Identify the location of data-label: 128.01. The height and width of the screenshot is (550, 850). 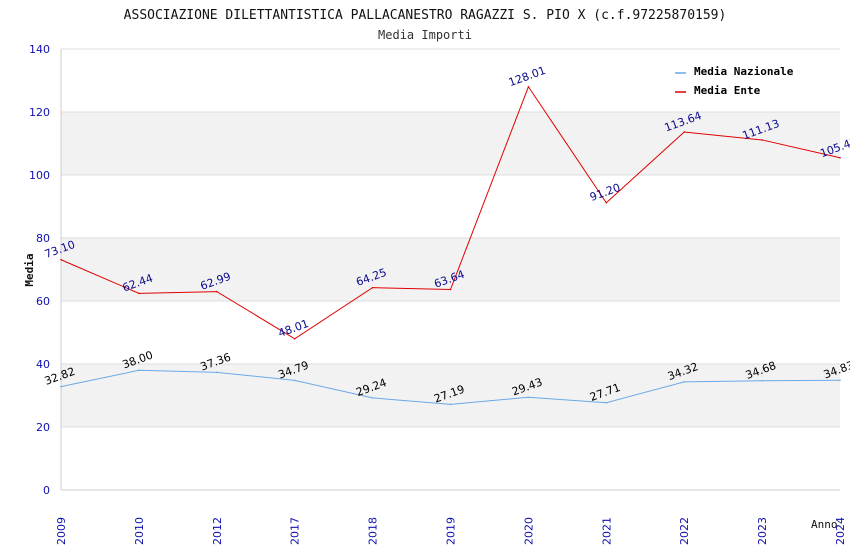
(527, 76).